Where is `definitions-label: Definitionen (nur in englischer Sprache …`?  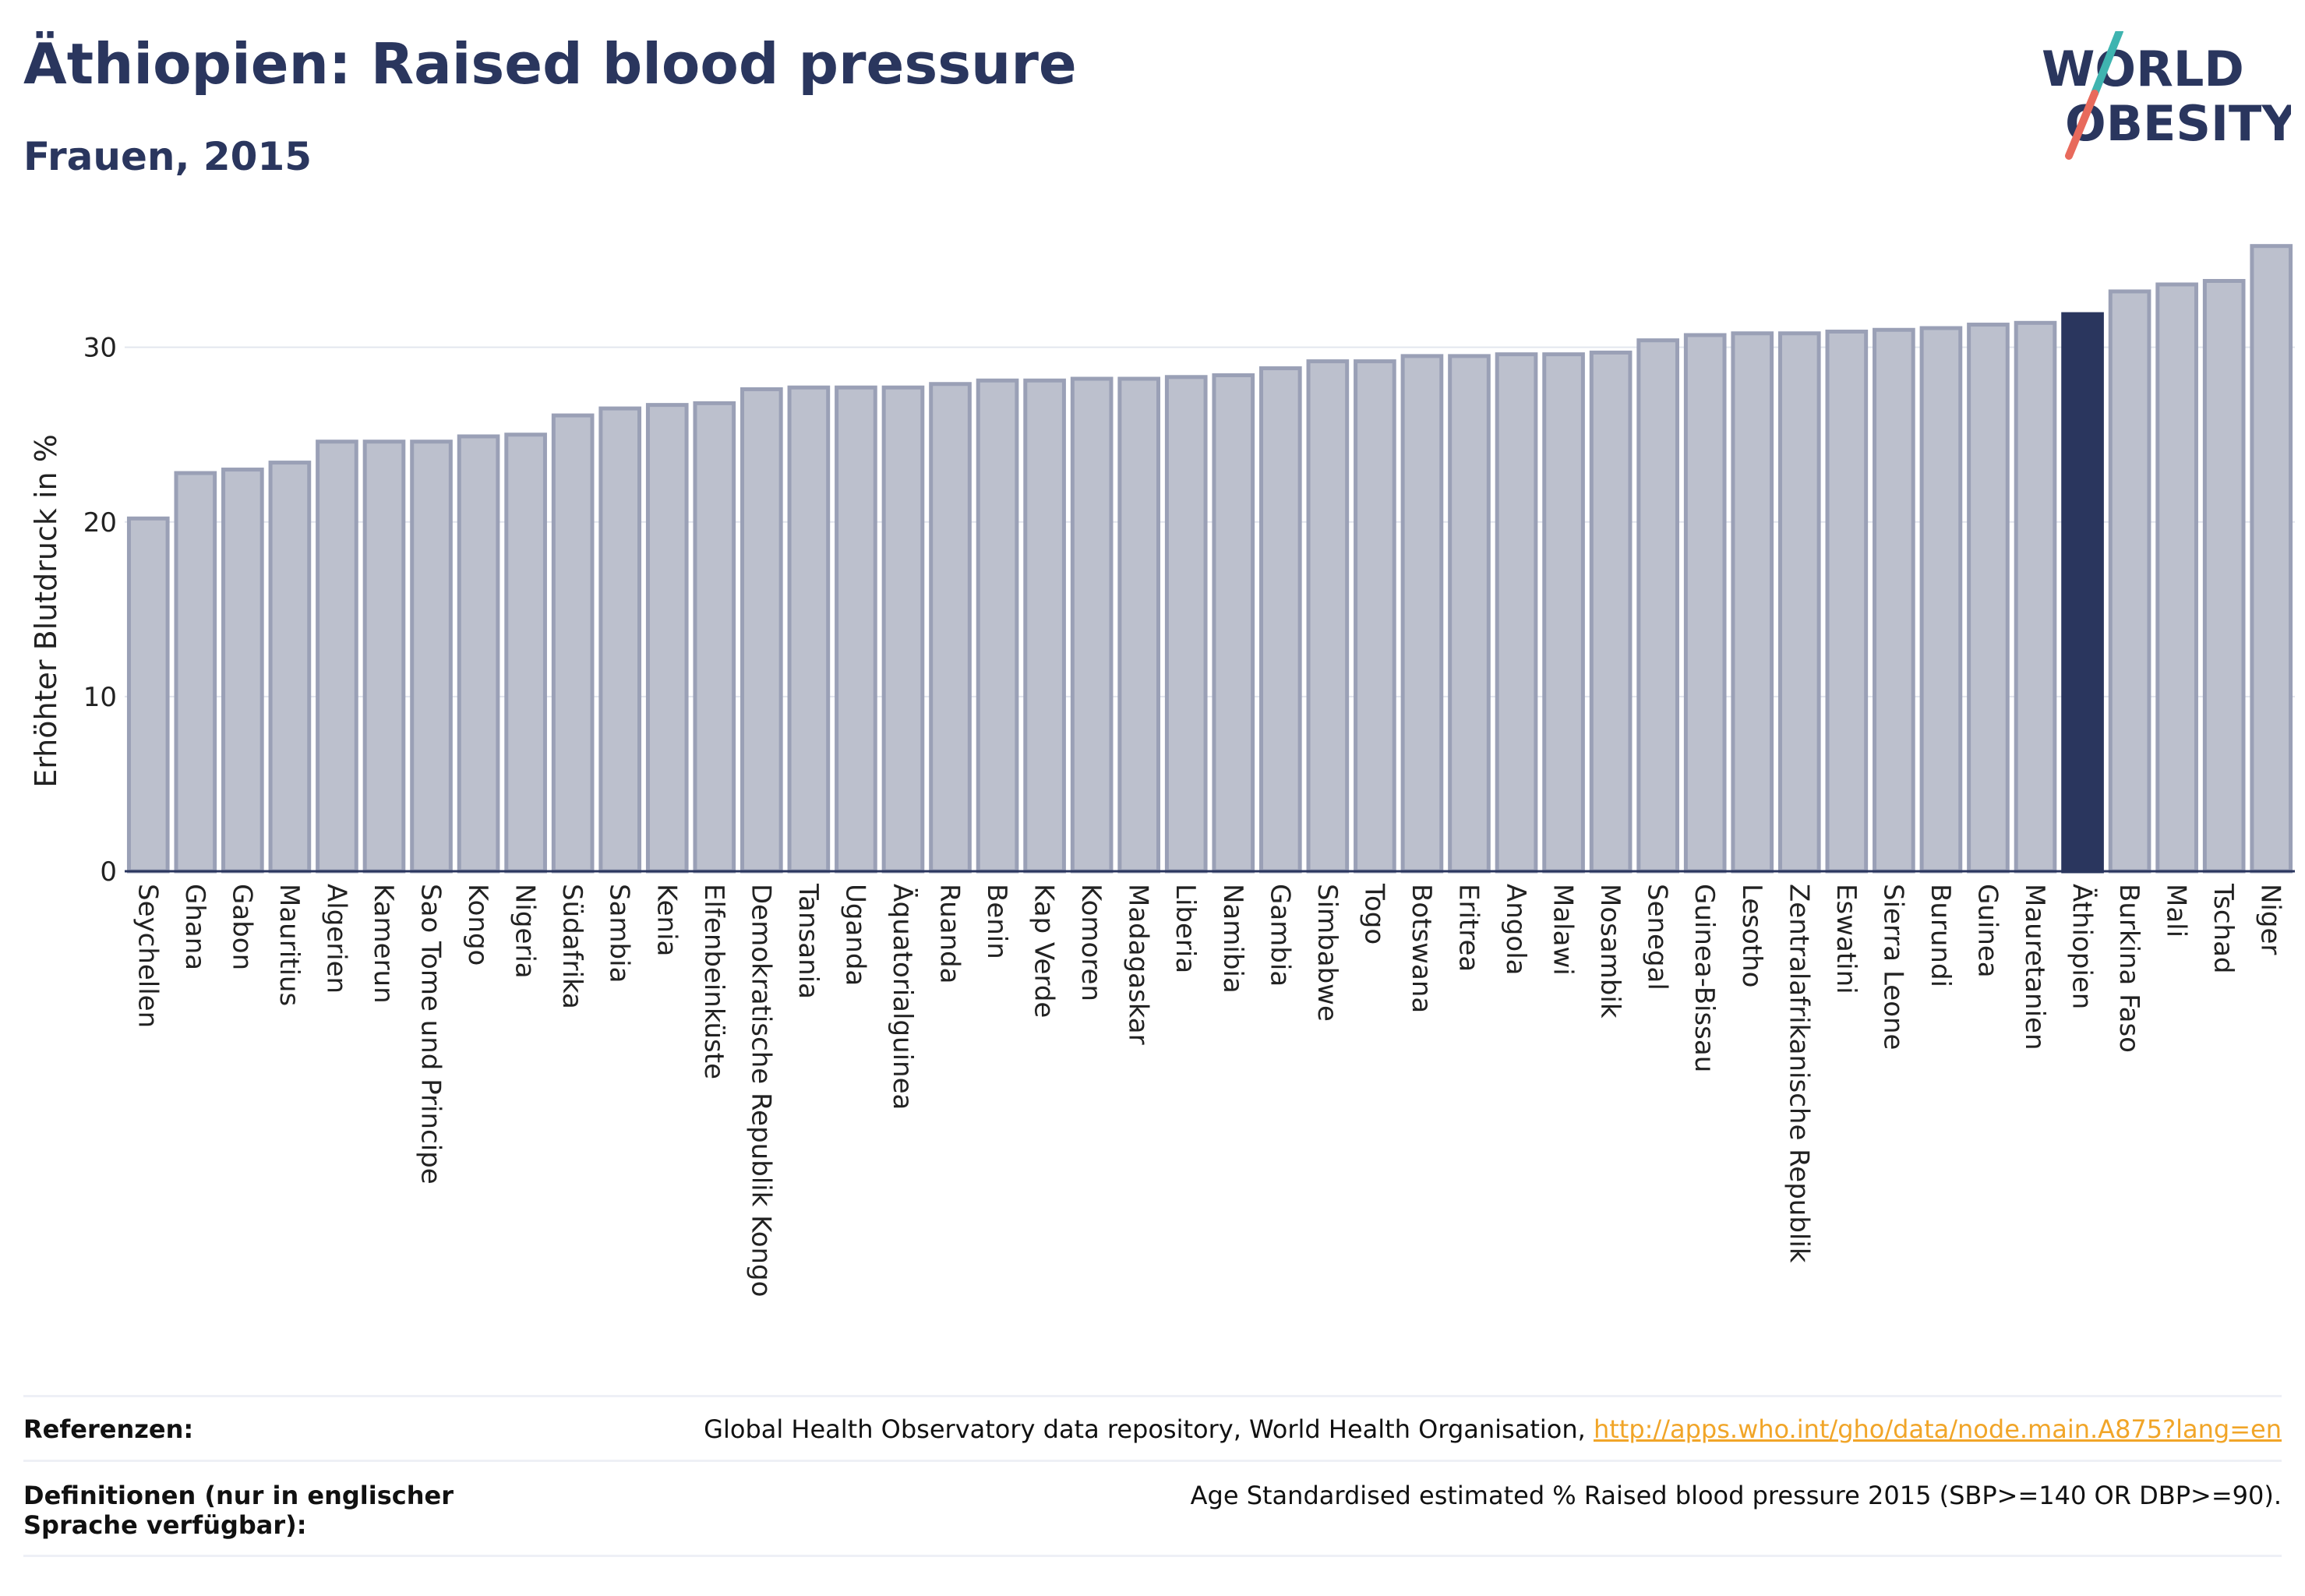
definitions-label: Definitionen (nur in englischer Sprache … is located at coordinates (239, 1510).